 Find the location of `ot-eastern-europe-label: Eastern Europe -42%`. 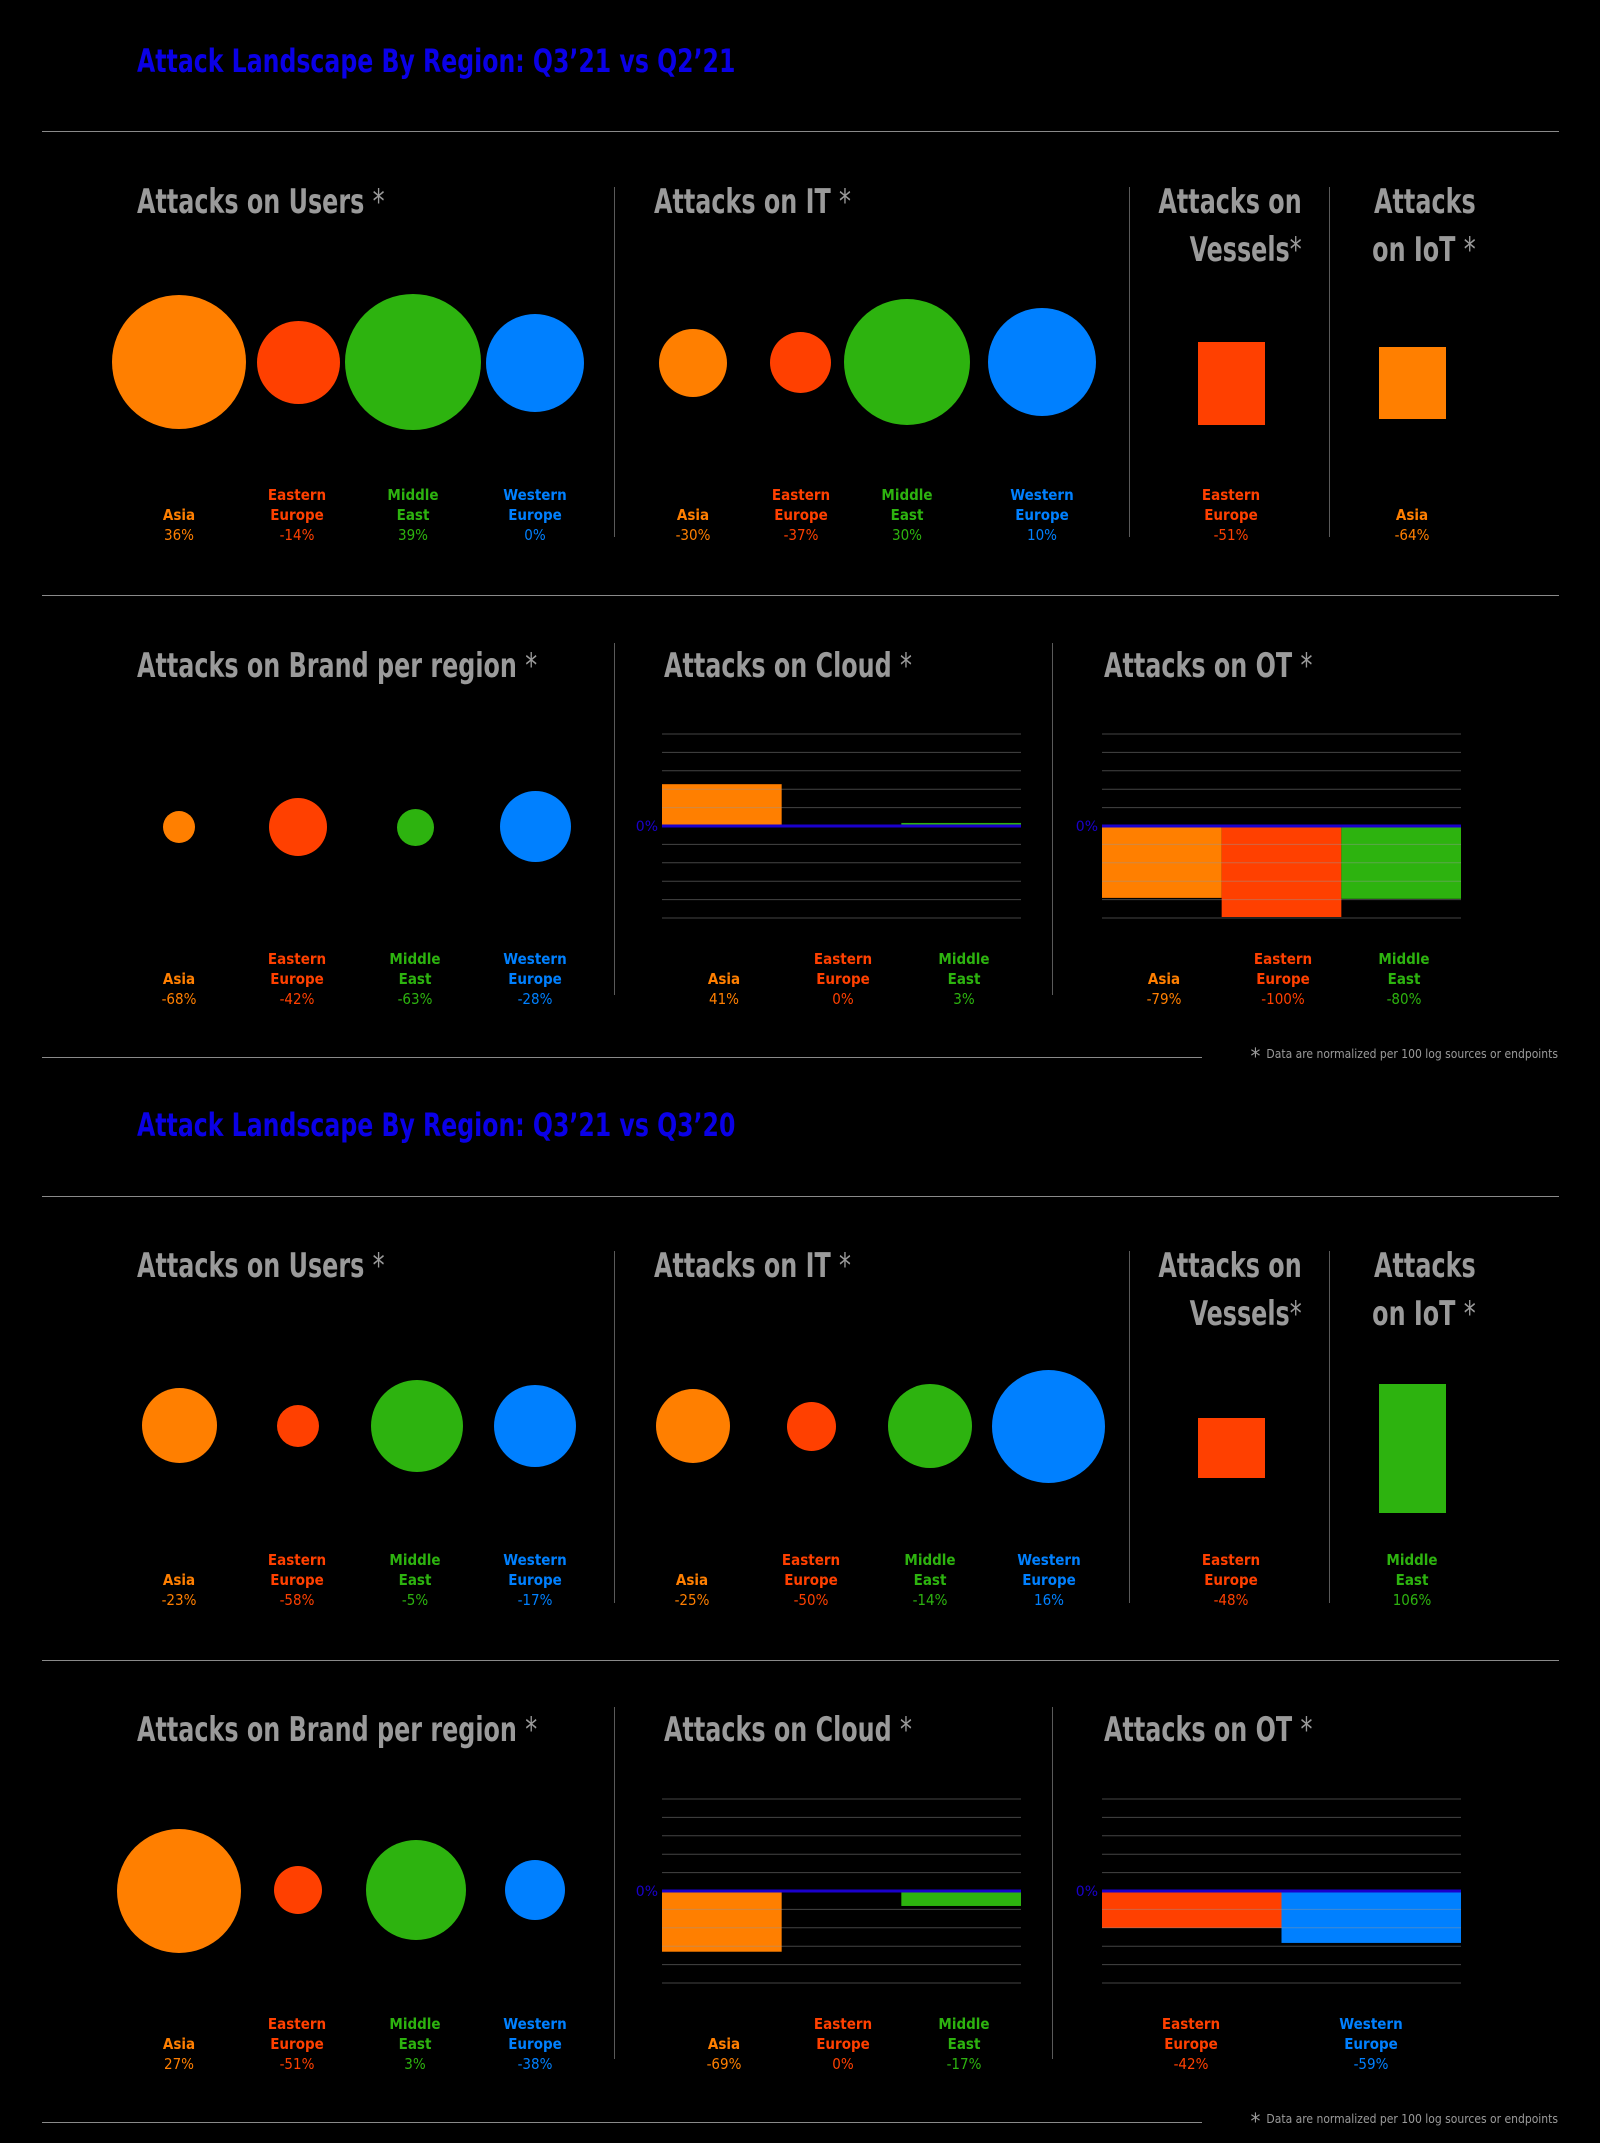

ot-eastern-europe-label: Eastern Europe -42% is located at coordinates (1191, 2044).